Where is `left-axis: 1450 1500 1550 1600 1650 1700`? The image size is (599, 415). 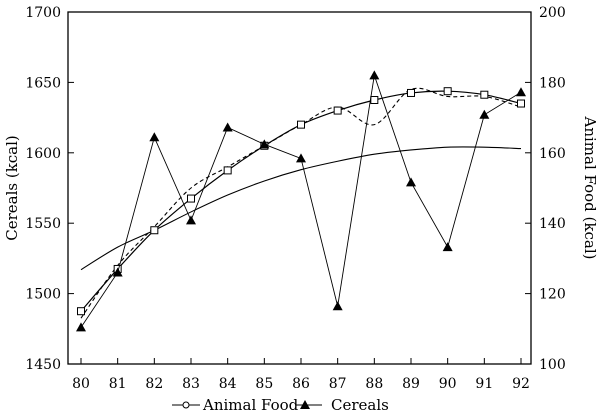 left-axis: 1450 1500 1550 1600 1650 1700 is located at coordinates (49, 189).